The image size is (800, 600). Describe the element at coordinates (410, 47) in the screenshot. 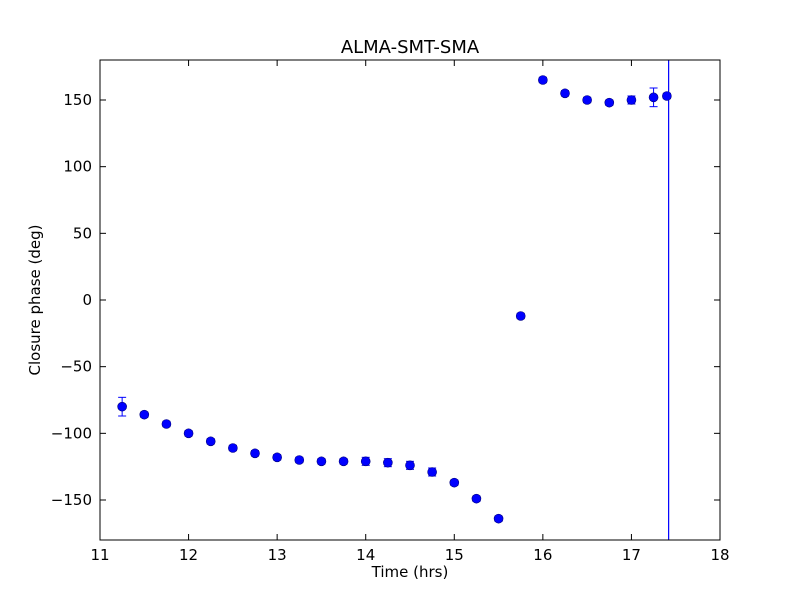

I see `chart-title: ALMA-SMT-SMA` at that location.